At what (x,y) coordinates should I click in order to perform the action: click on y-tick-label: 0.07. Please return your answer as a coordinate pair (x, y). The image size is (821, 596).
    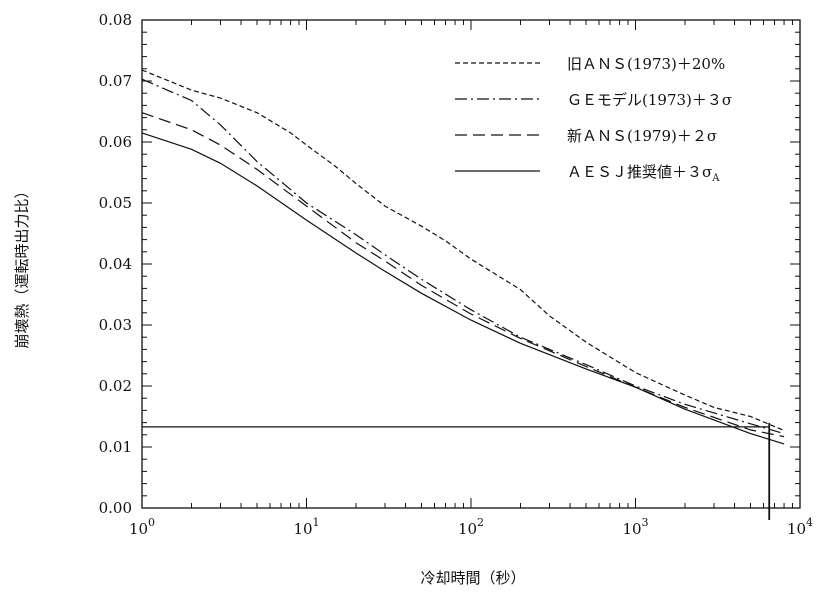
    Looking at the image, I should click on (115, 81).